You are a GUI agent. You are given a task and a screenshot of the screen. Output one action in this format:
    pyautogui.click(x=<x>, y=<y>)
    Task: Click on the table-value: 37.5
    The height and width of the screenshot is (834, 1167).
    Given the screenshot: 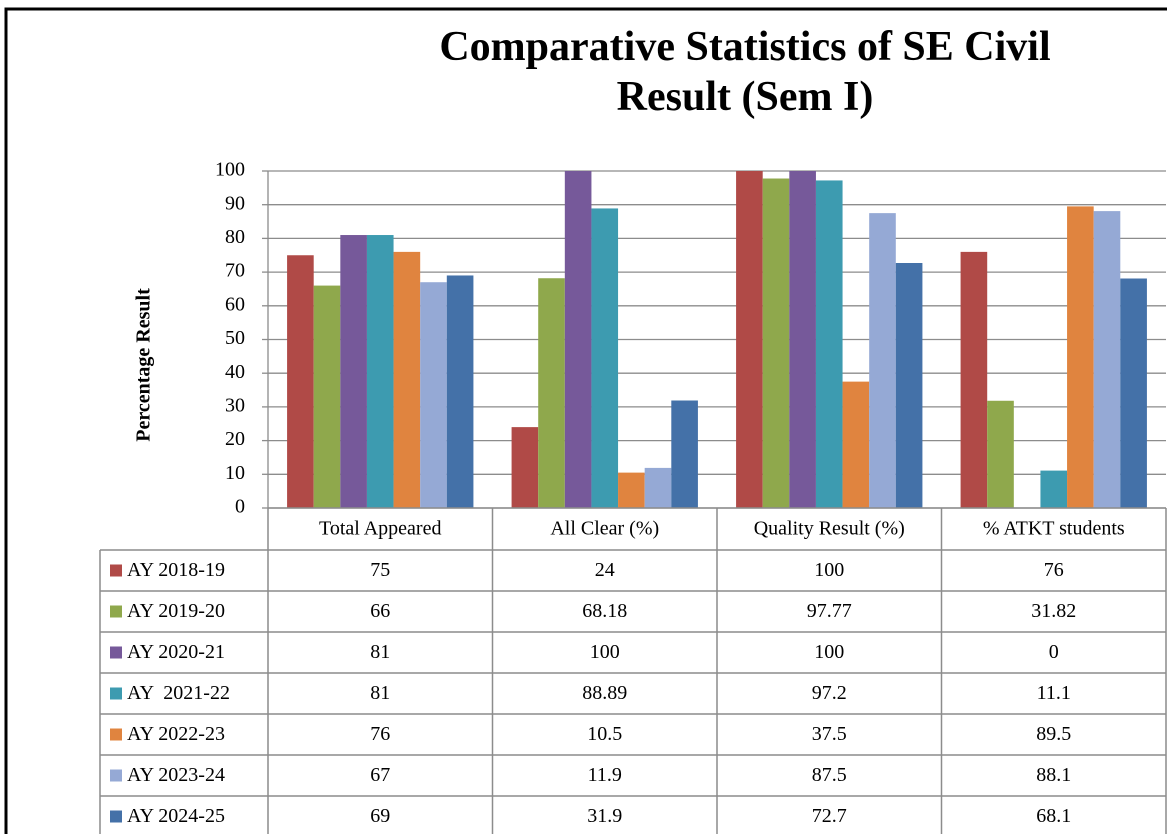 What is the action you would take?
    pyautogui.click(x=829, y=734)
    